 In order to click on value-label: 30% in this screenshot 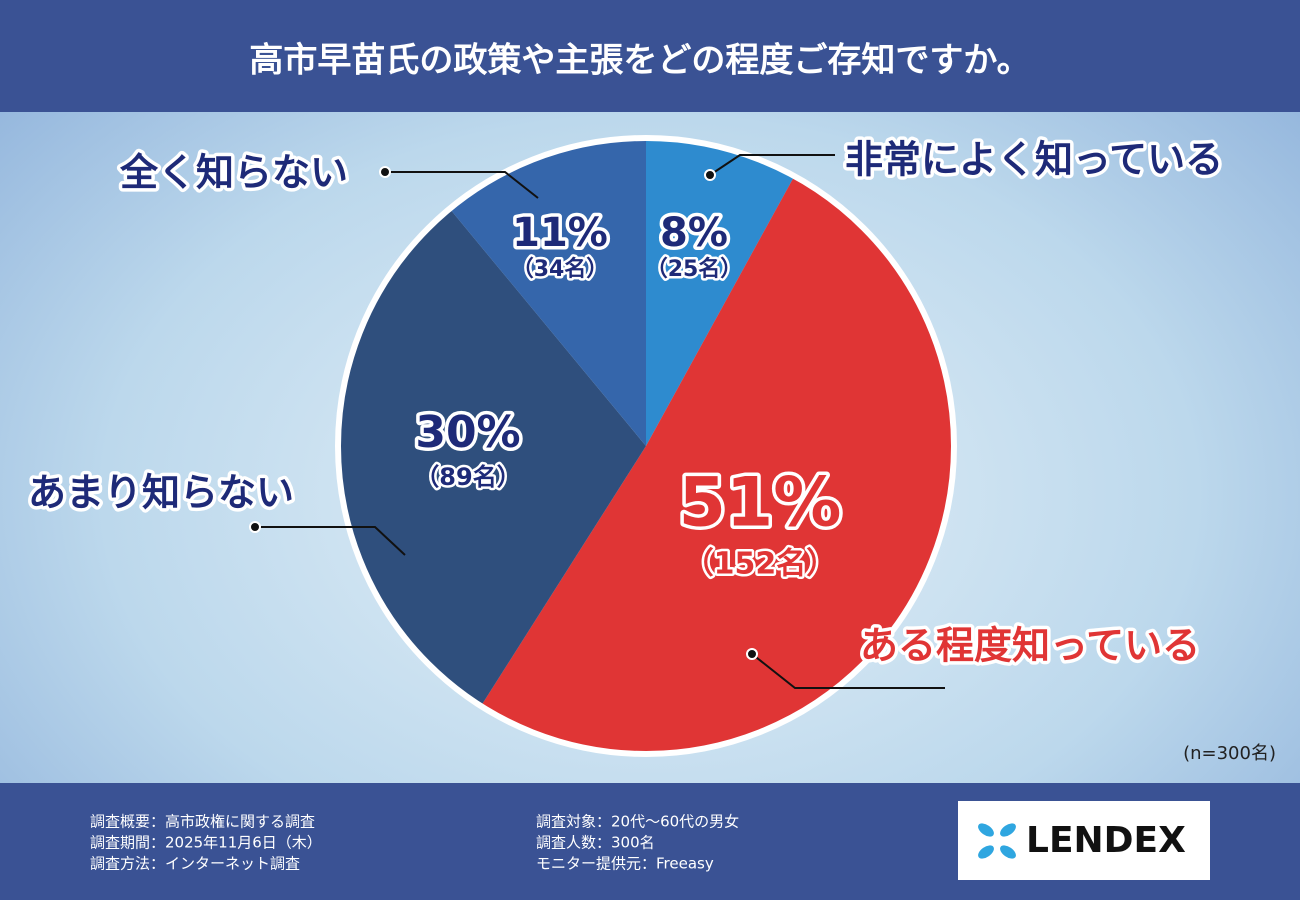, I will do `click(467, 432)`.